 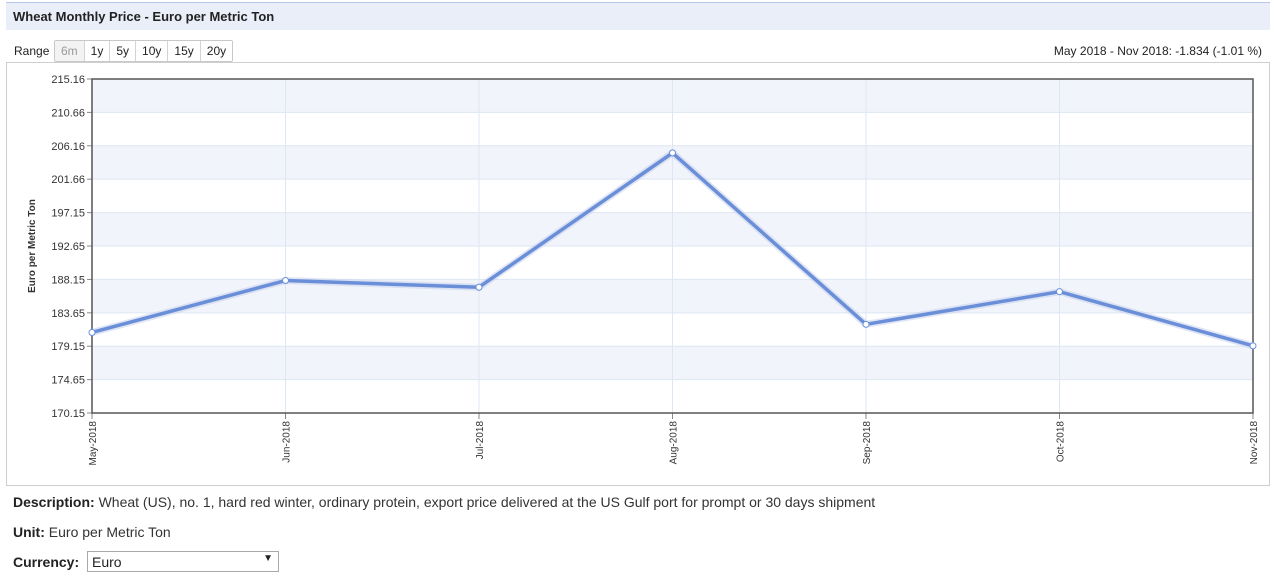 I want to click on range-label: Range, so click(x=32, y=51).